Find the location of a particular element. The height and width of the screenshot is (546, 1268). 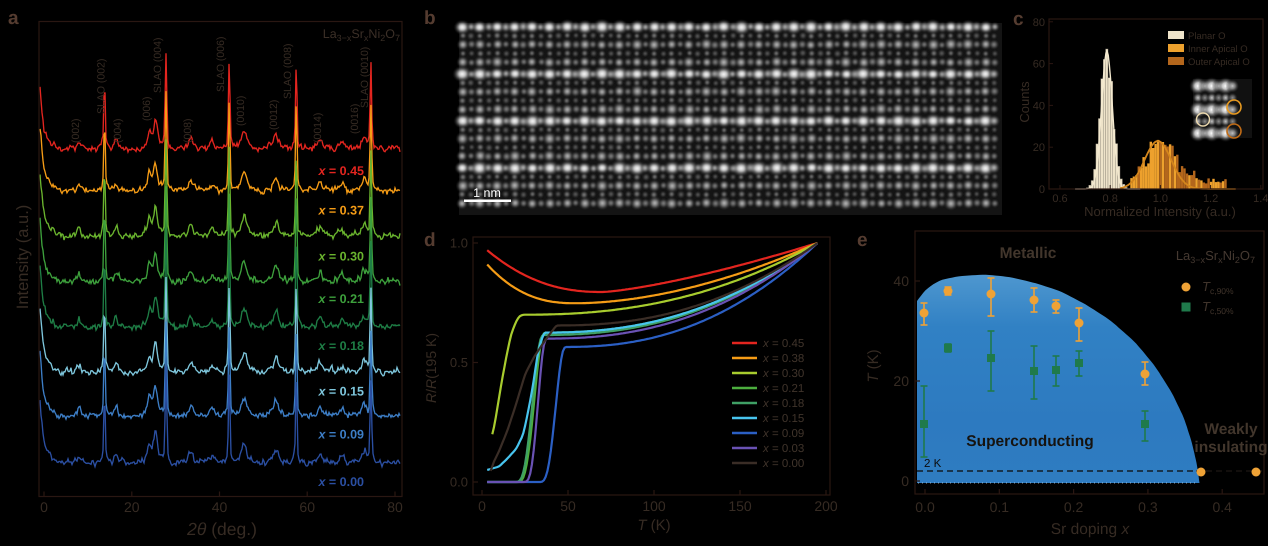

svg-text: SLAO (004) is located at coordinates (158, 65).